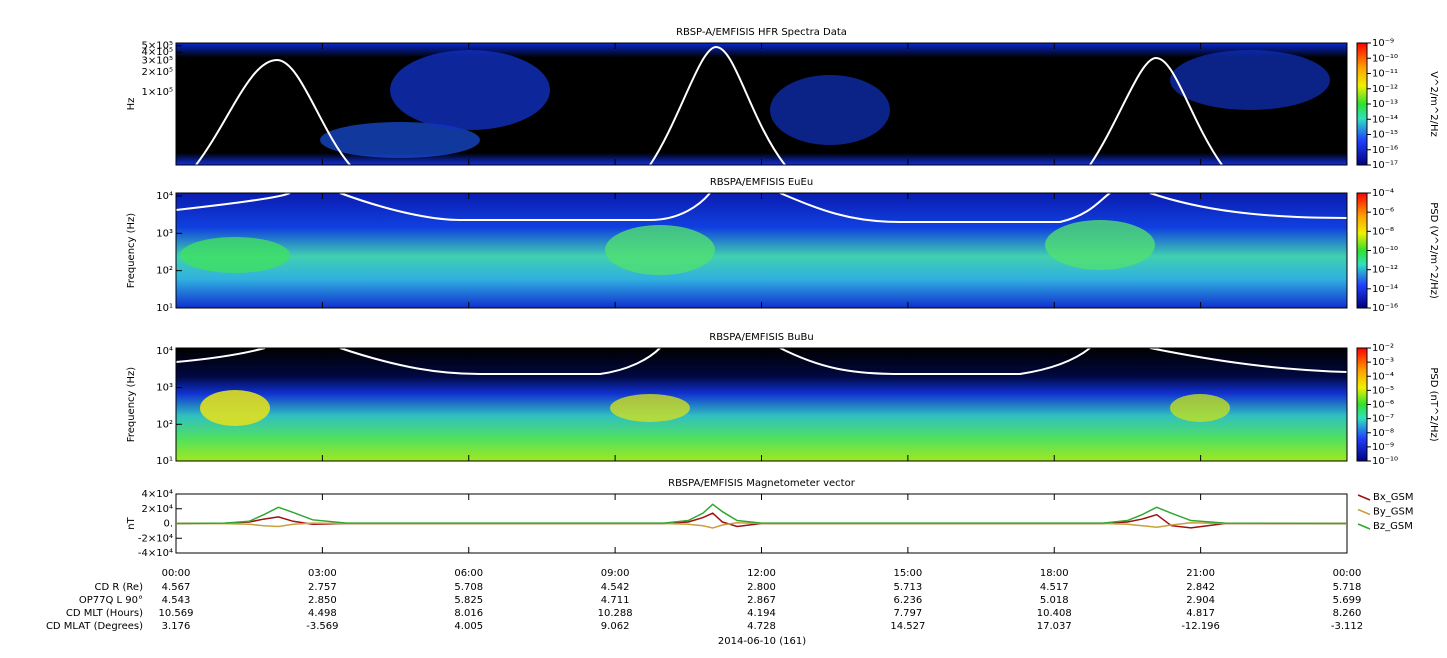 The height and width of the screenshot is (658, 1447). I want to click on colorbar-tick-label: 10⁻¹⁵, so click(1385, 135).